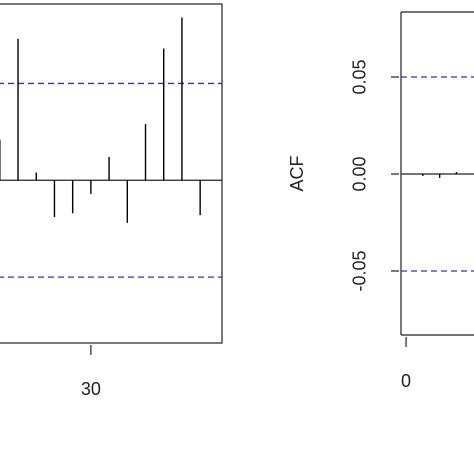  I want to click on y-axis-label: ACF, so click(297, 173).